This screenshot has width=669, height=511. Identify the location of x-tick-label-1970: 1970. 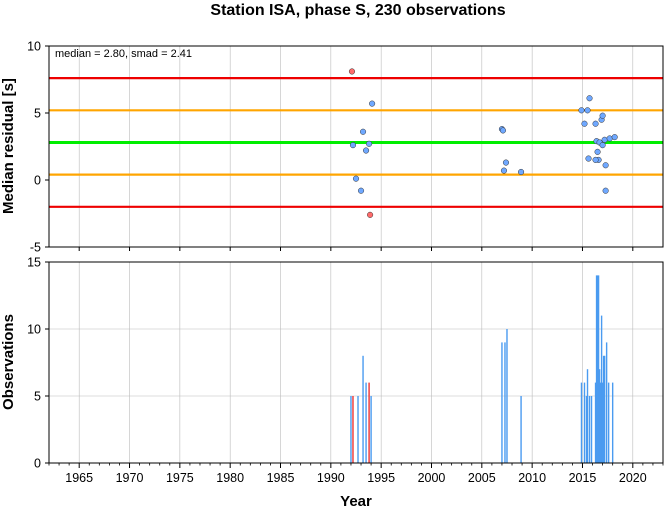
(130, 478).